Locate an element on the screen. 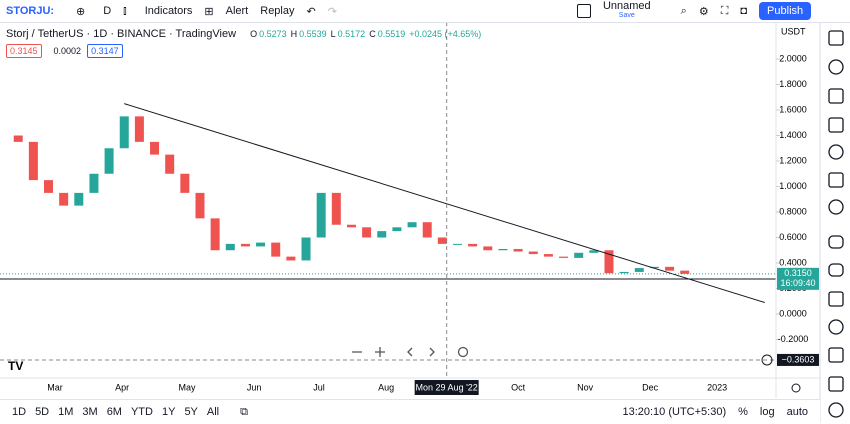 The height and width of the screenshot is (424, 850). crosshair-x-bg is located at coordinates (446, 387).